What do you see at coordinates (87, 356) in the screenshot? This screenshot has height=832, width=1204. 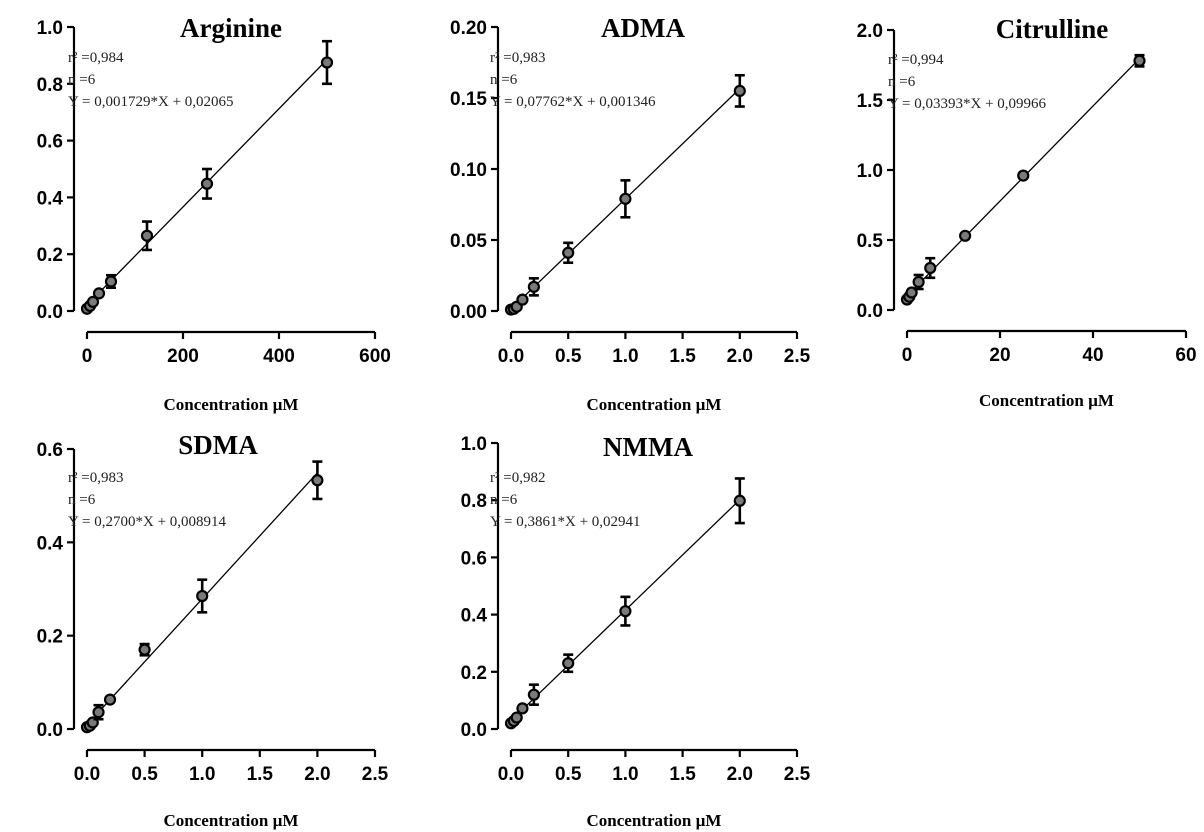 I see `x-tick-label: 0` at bounding box center [87, 356].